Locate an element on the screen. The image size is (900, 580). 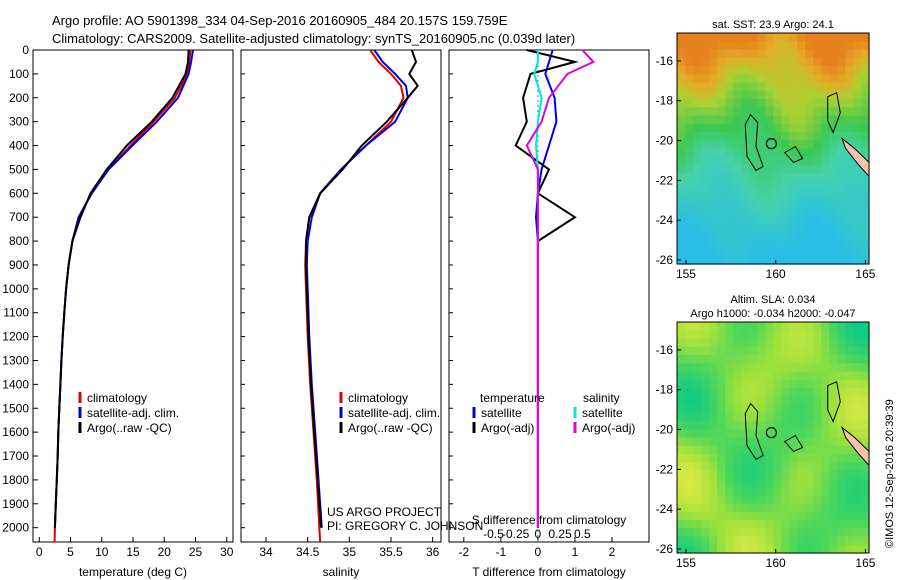
y-tick-label: 200 is located at coordinates (19, 98).